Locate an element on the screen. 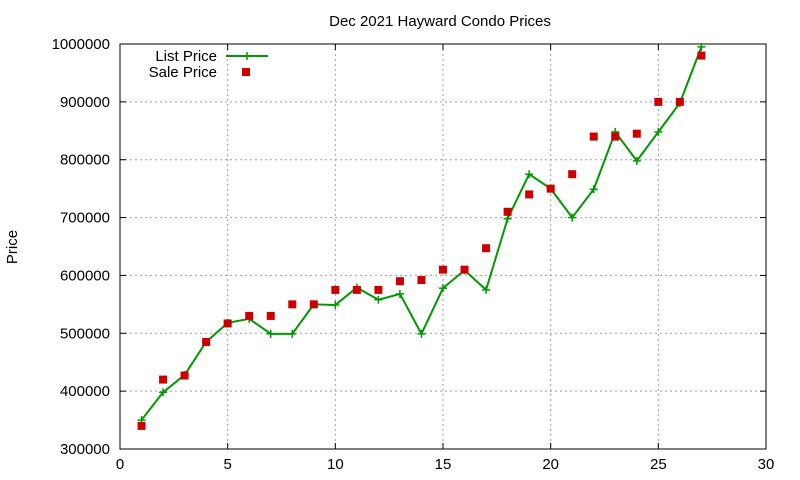 The width and height of the screenshot is (800, 480). y-tick-label: 300000 is located at coordinates (85, 449).